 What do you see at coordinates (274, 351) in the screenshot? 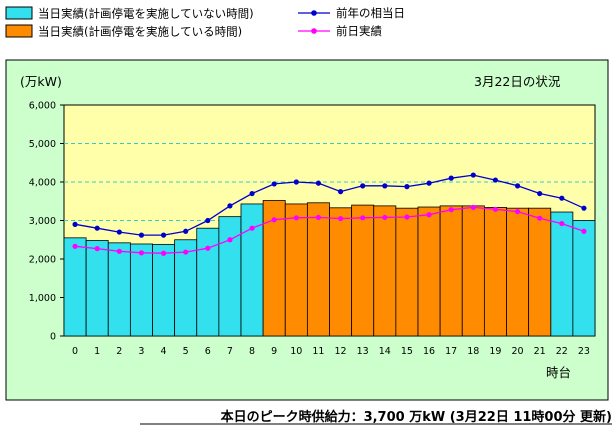
I see `x-tick-label: 9` at bounding box center [274, 351].